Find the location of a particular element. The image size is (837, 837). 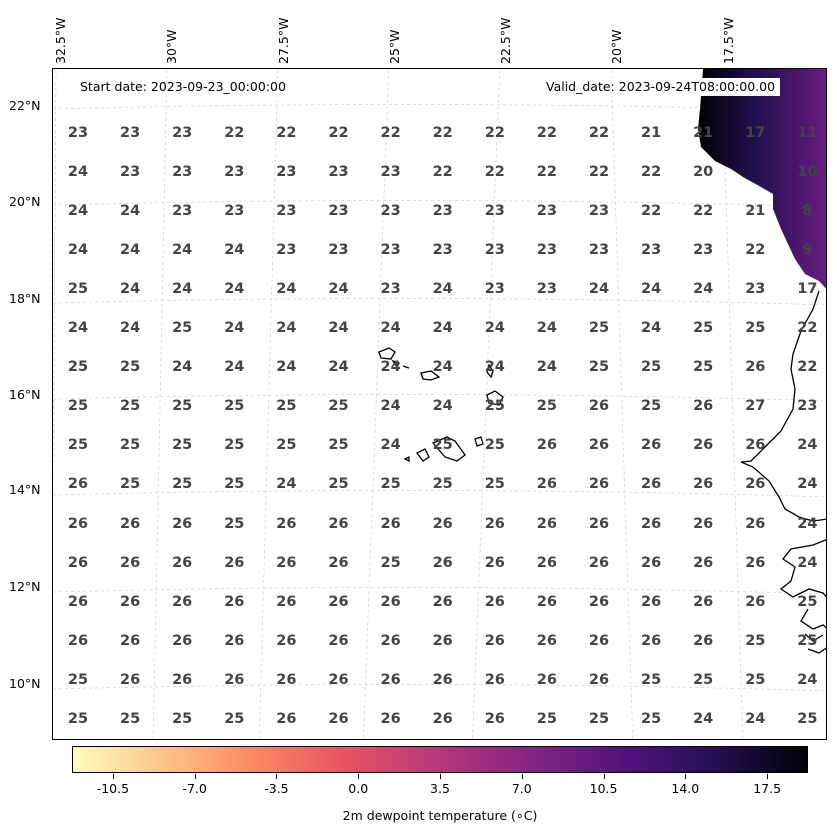

lon-label: 17.5°W is located at coordinates (728, 40).